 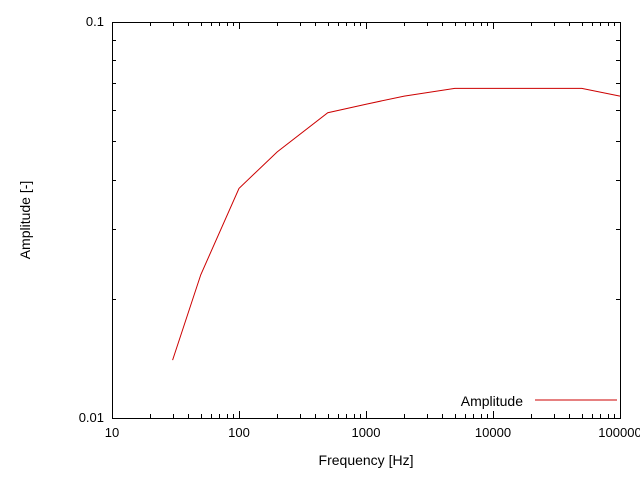 I want to click on x-tick-label: 10, so click(x=112, y=432).